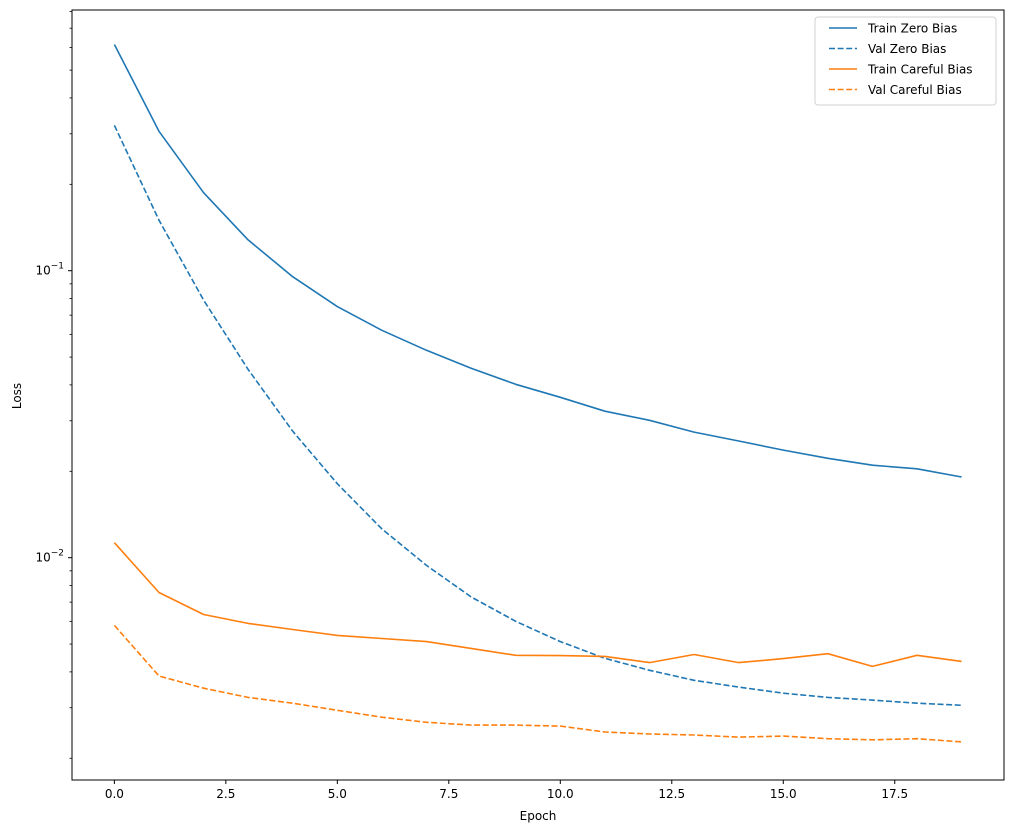  What do you see at coordinates (894, 794) in the screenshot?
I see `x-tick-label: 17.5` at bounding box center [894, 794].